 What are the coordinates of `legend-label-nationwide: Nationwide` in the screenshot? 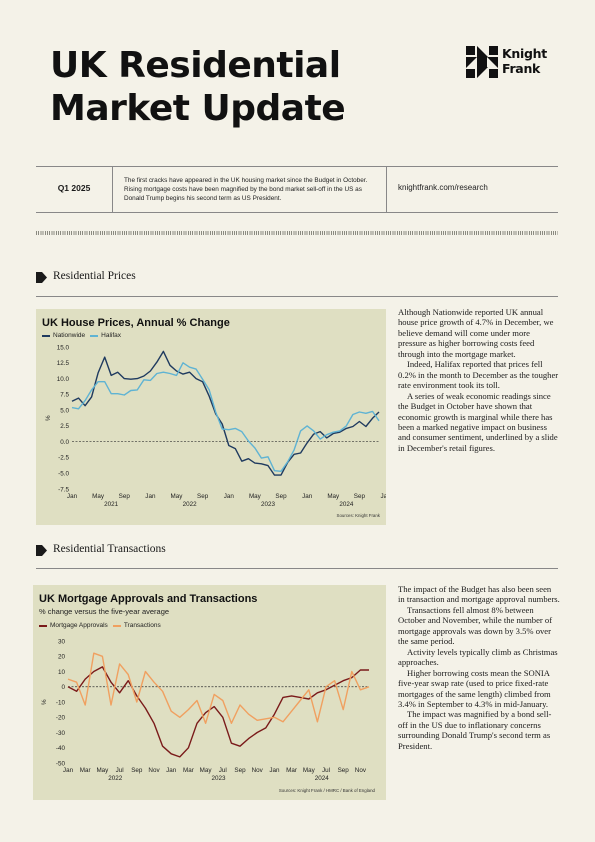 It's located at (69, 335).